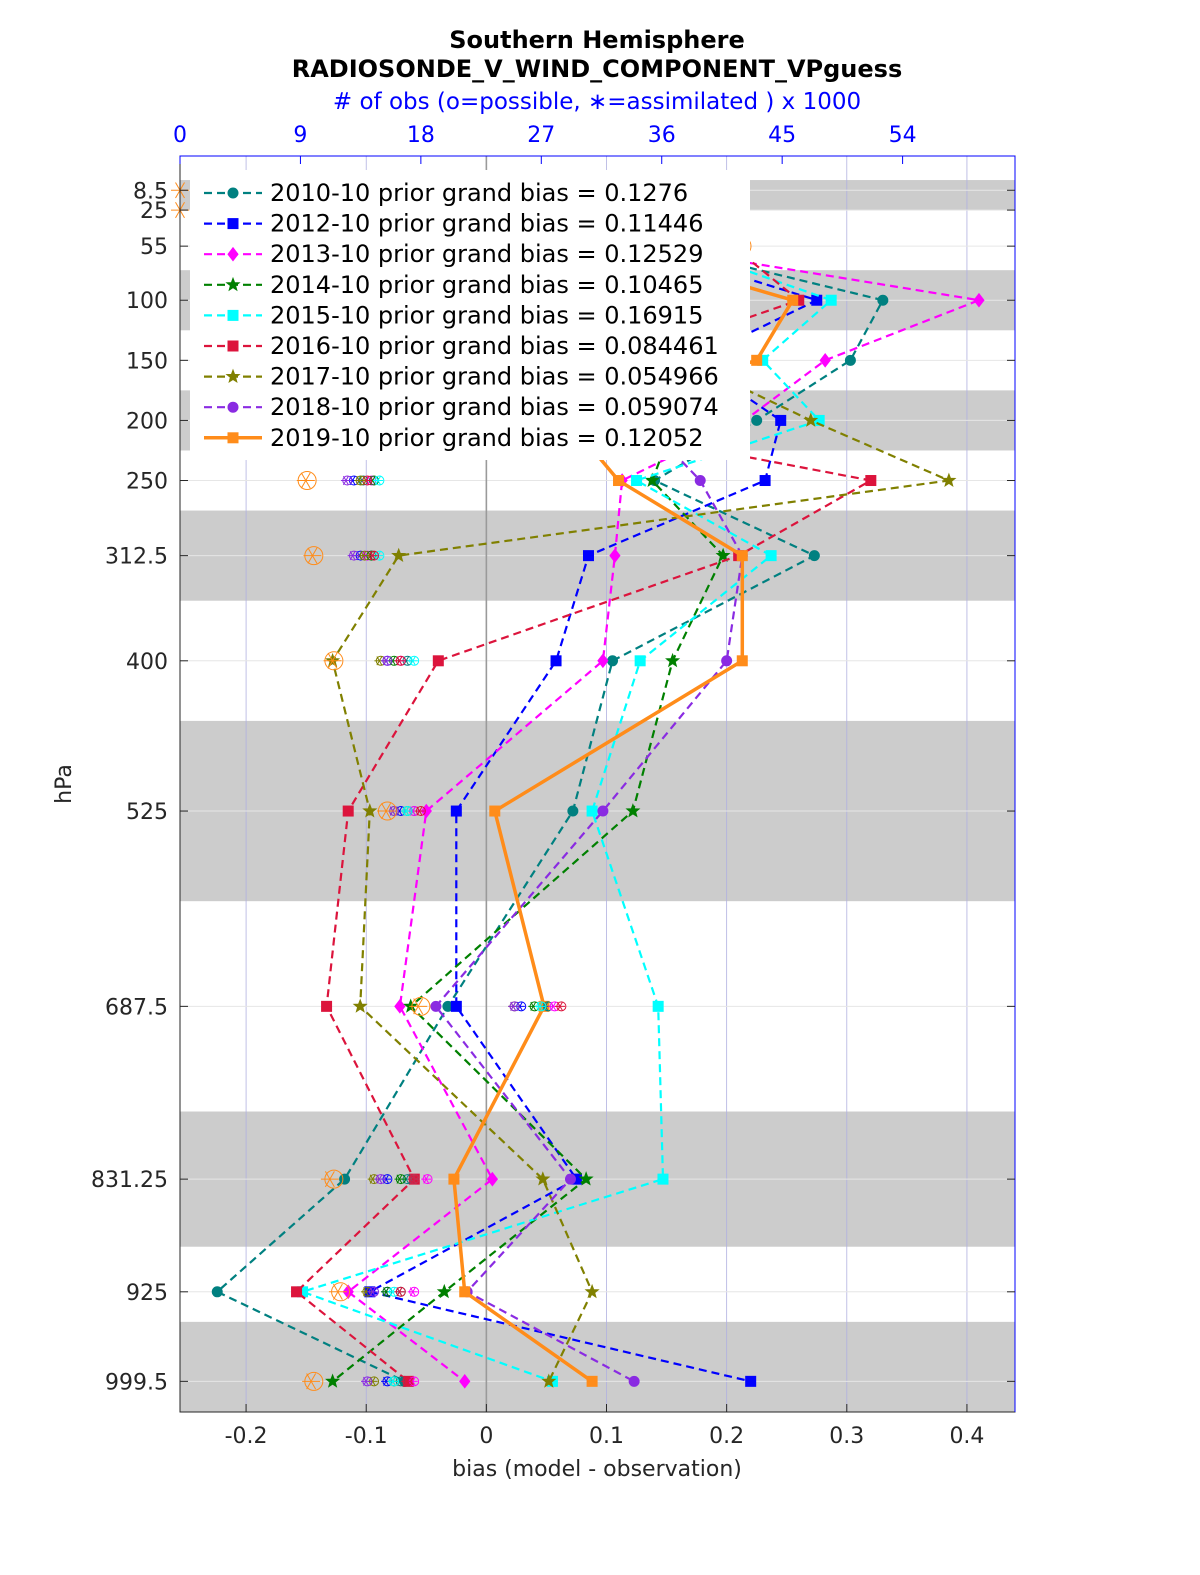 This screenshot has height=1575, width=1200. I want to click on chart-title: Southern Hemisphere, so click(597, 40).